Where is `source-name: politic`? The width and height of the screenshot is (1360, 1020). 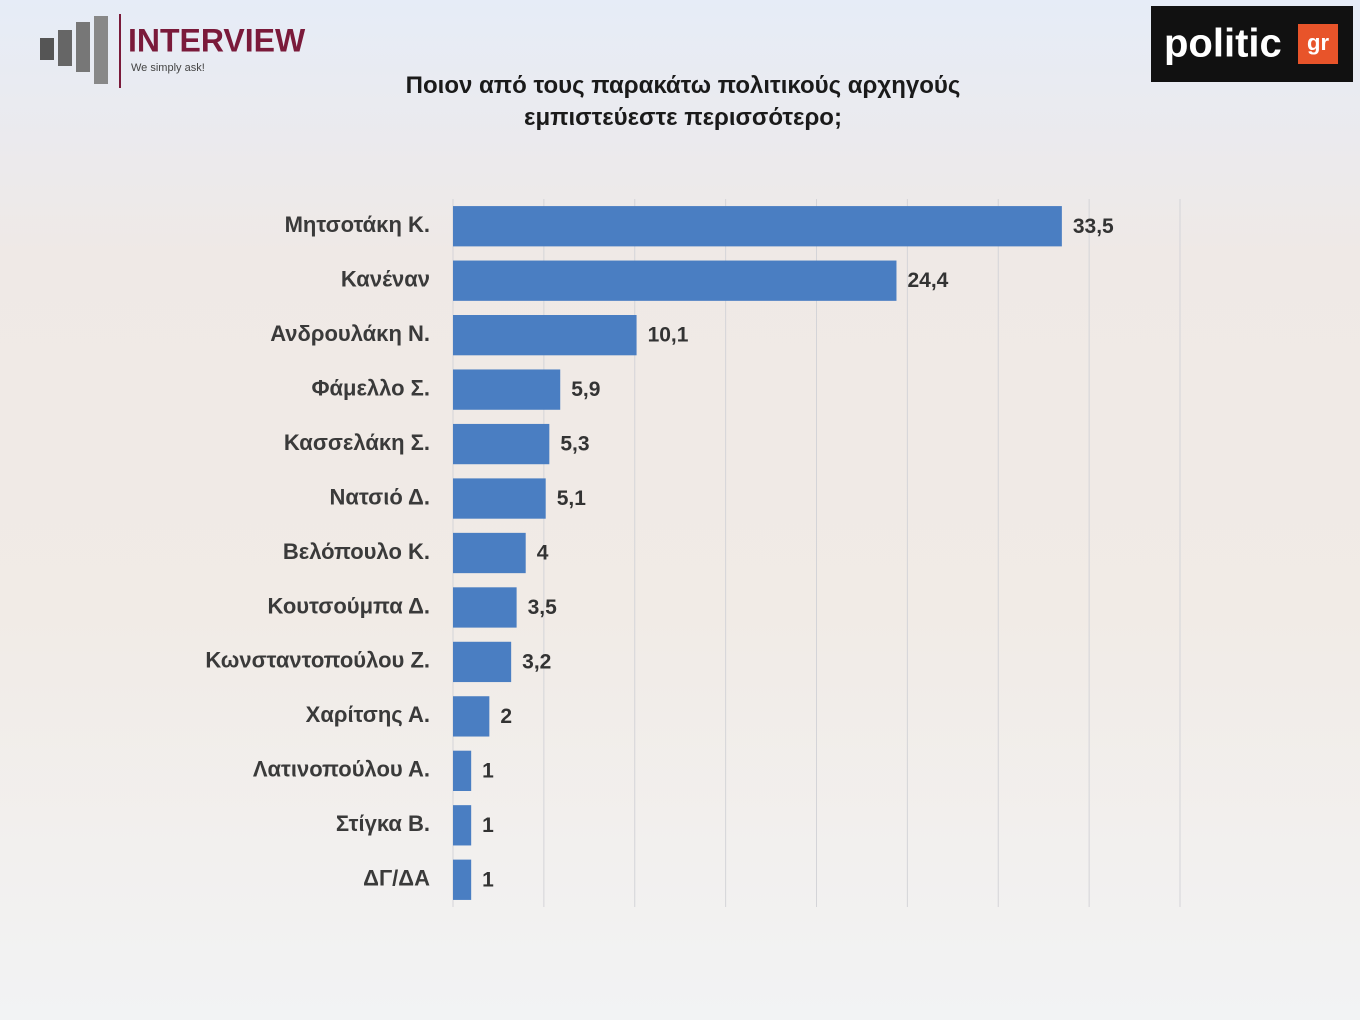
source-name: politic is located at coordinates (1223, 44).